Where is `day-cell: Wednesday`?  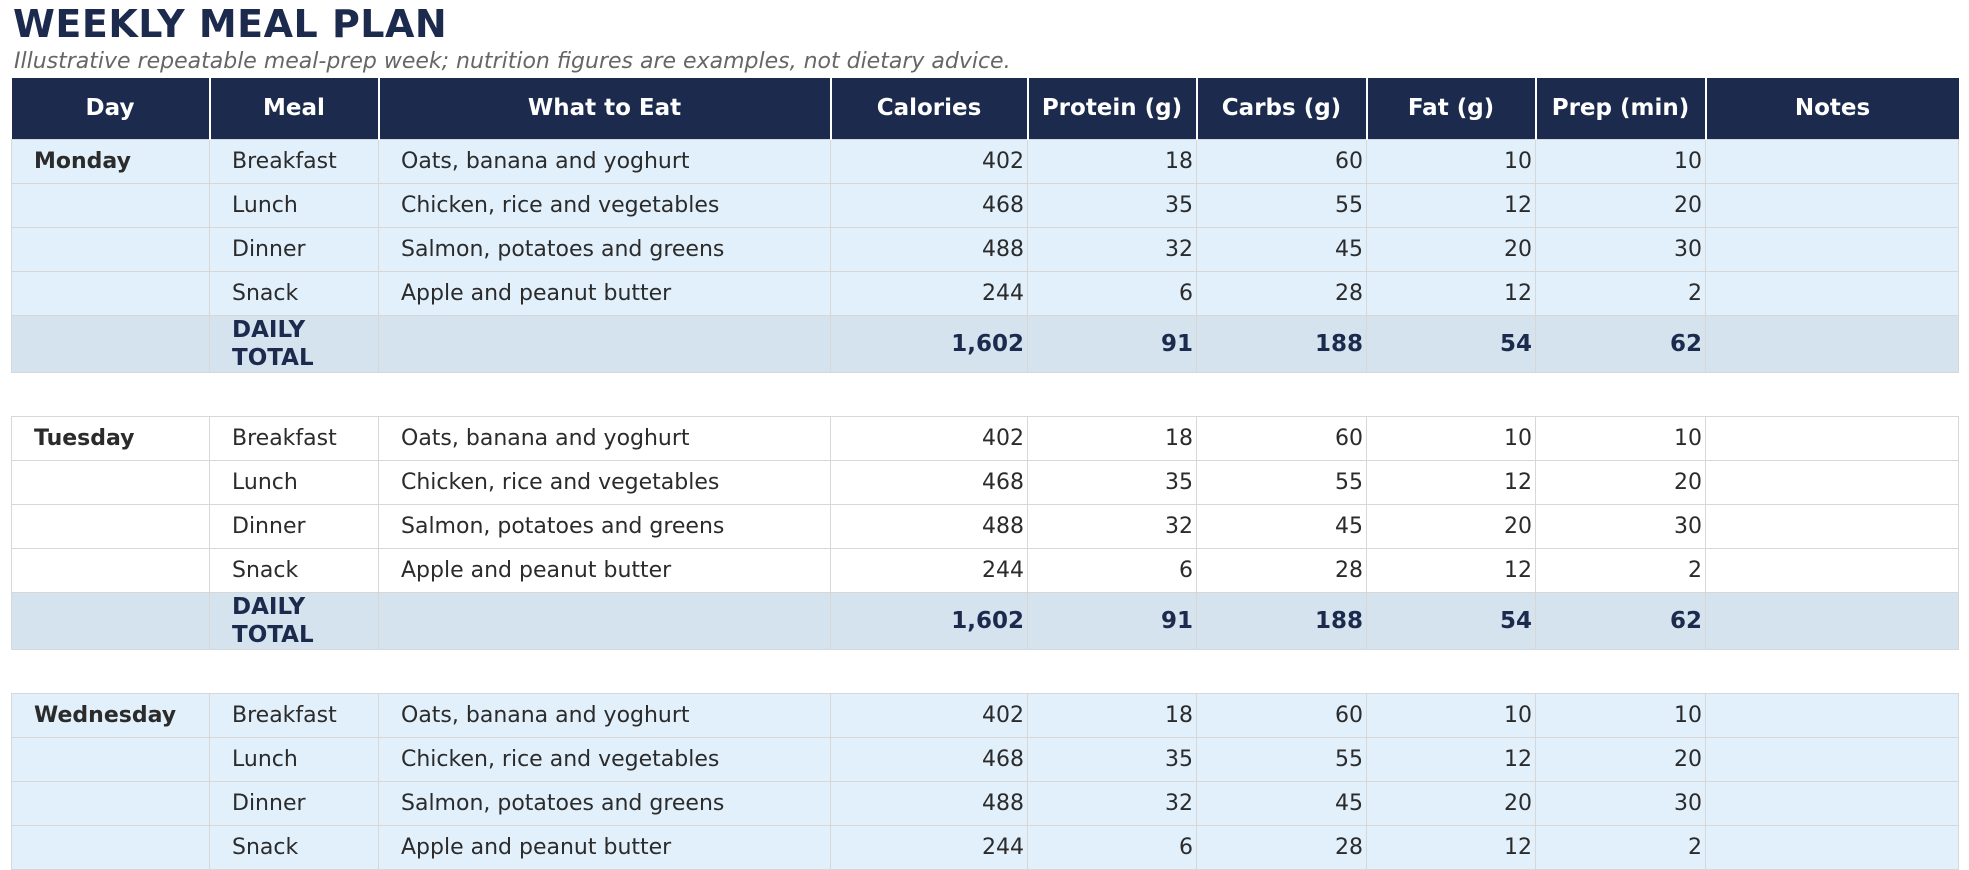 day-cell: Wednesday is located at coordinates (110, 715).